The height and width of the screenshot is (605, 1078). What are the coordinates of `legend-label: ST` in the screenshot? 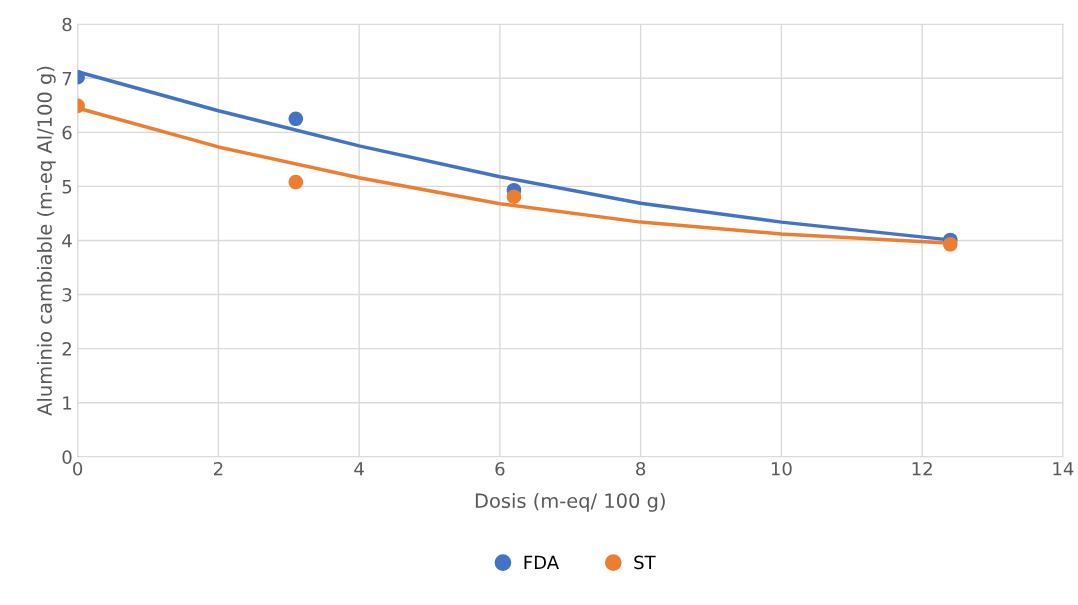 It's located at (645, 562).